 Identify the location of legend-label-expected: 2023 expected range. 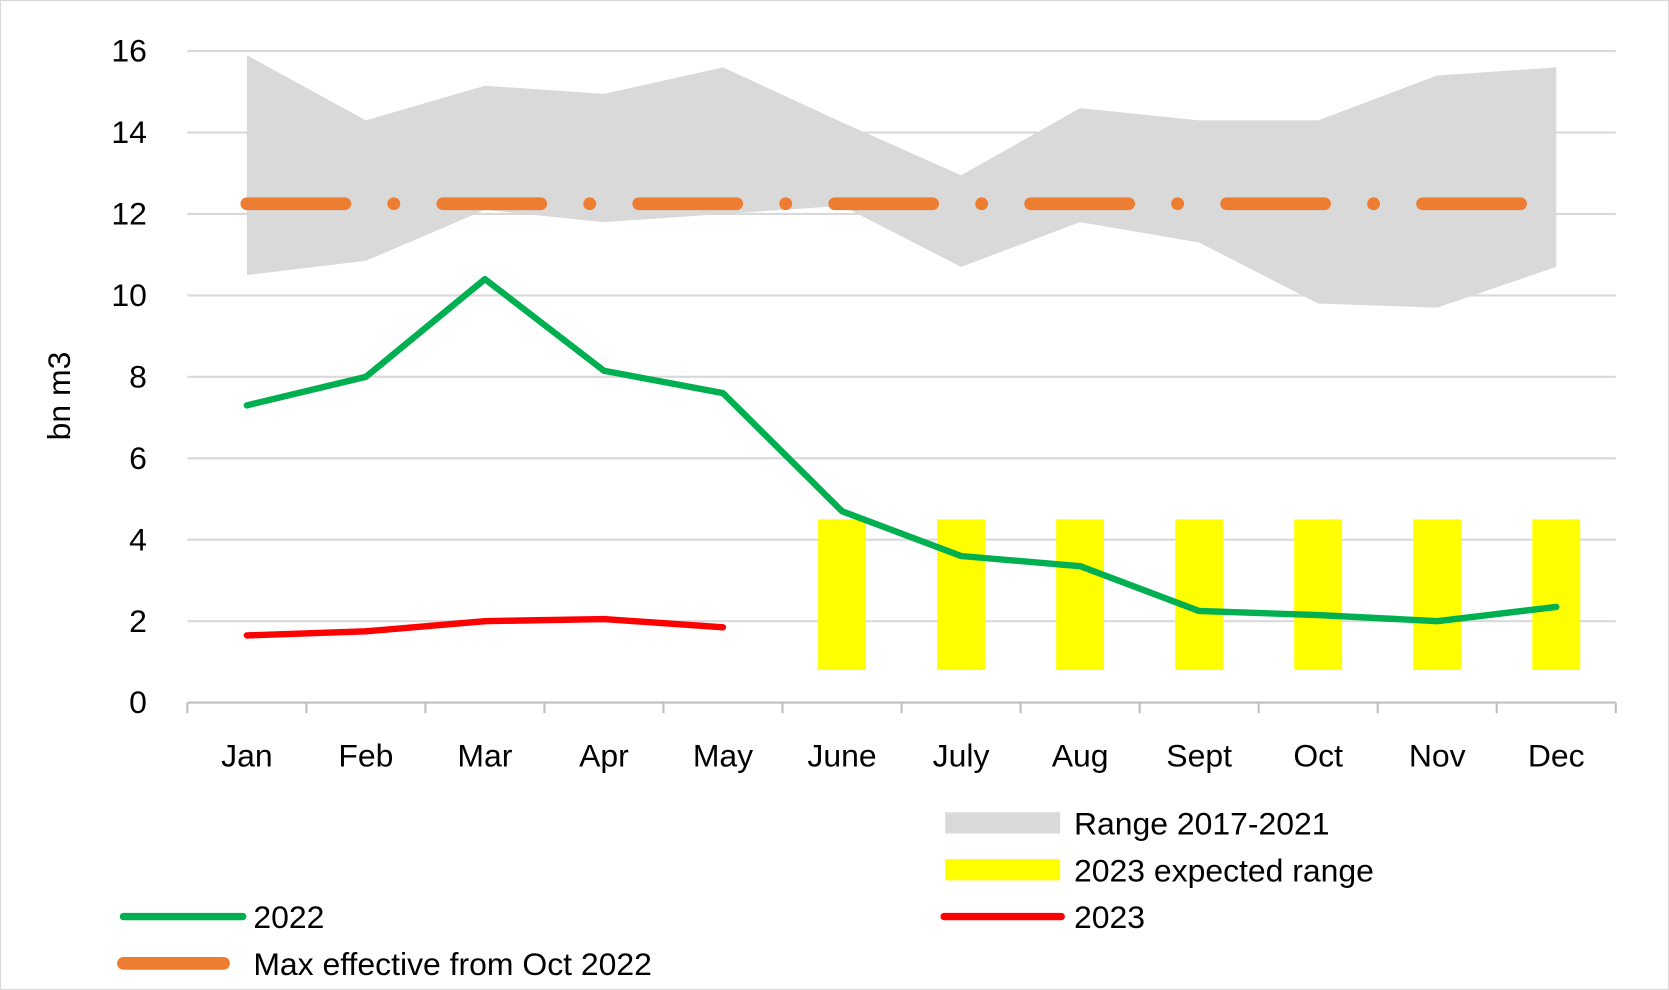
(1224, 870).